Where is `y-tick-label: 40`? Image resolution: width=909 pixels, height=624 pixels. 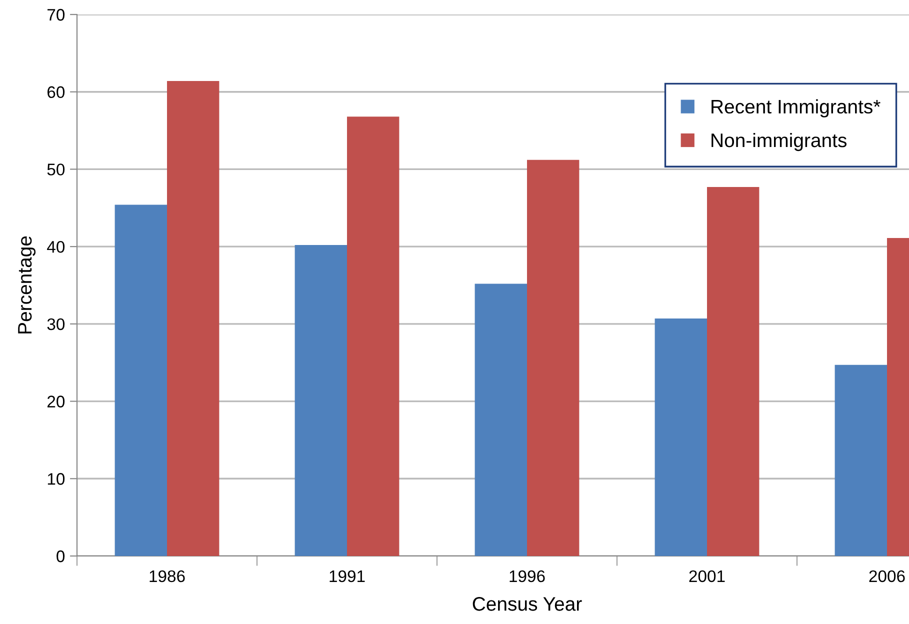 y-tick-label: 40 is located at coordinates (56, 246).